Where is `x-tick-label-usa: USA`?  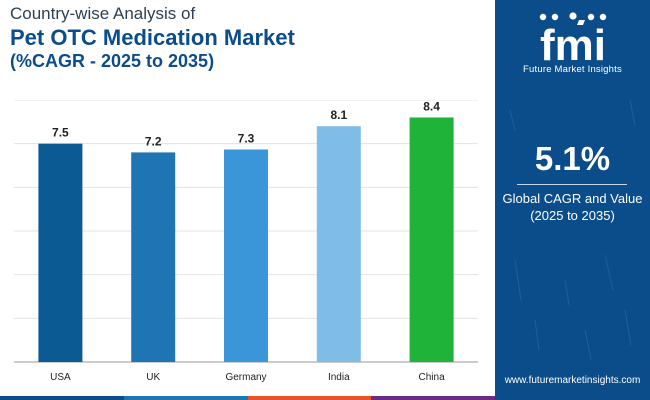
x-tick-label-usa: USA is located at coordinates (60, 377).